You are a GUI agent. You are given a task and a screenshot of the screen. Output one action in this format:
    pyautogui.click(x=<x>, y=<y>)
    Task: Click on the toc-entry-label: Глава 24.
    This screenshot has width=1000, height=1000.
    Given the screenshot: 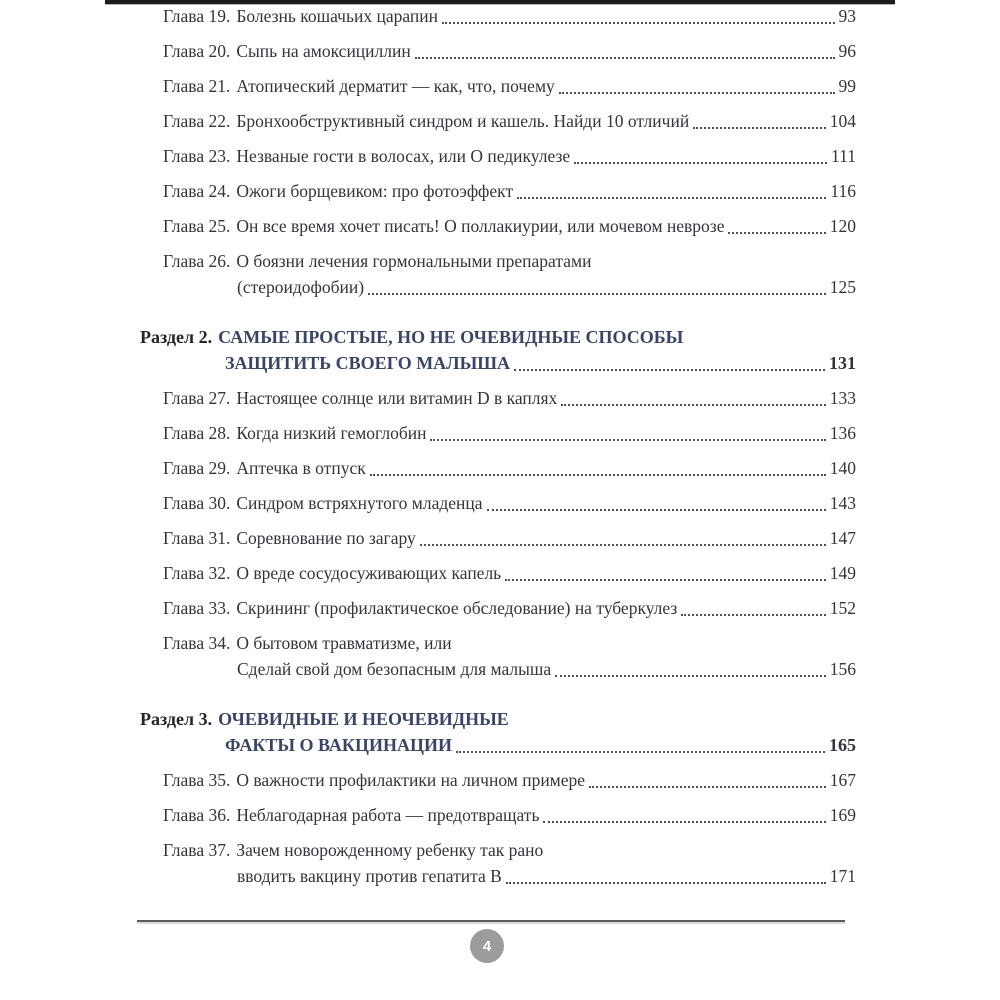 What is the action you would take?
    pyautogui.click(x=197, y=191)
    